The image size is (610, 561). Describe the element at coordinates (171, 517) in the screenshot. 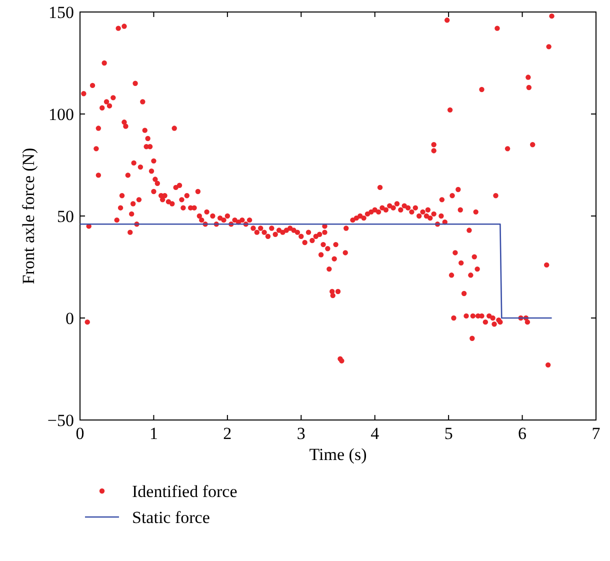

I see `legend-label: Static force` at that location.